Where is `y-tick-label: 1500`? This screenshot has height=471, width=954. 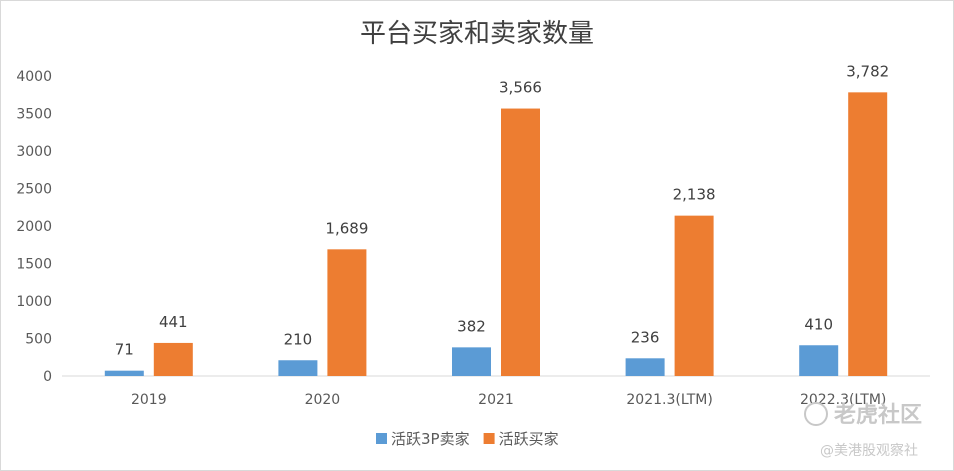
y-tick-label: 1500 is located at coordinates (34, 265).